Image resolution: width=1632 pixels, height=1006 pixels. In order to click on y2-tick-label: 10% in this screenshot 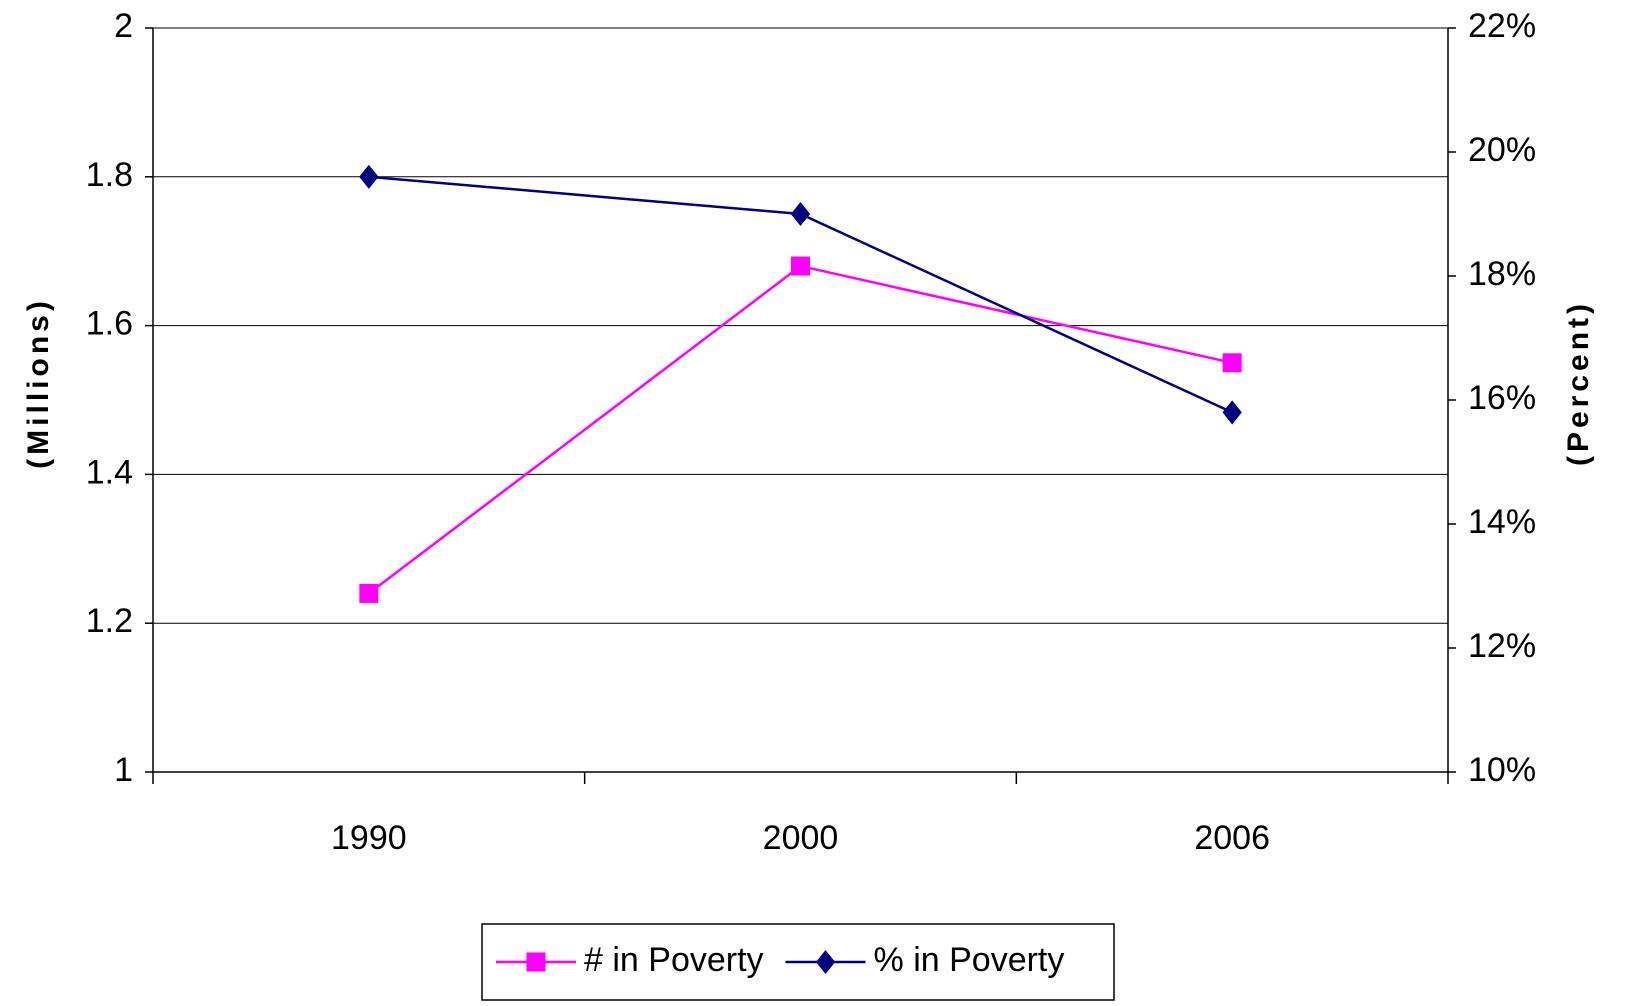, I will do `click(1502, 770)`.